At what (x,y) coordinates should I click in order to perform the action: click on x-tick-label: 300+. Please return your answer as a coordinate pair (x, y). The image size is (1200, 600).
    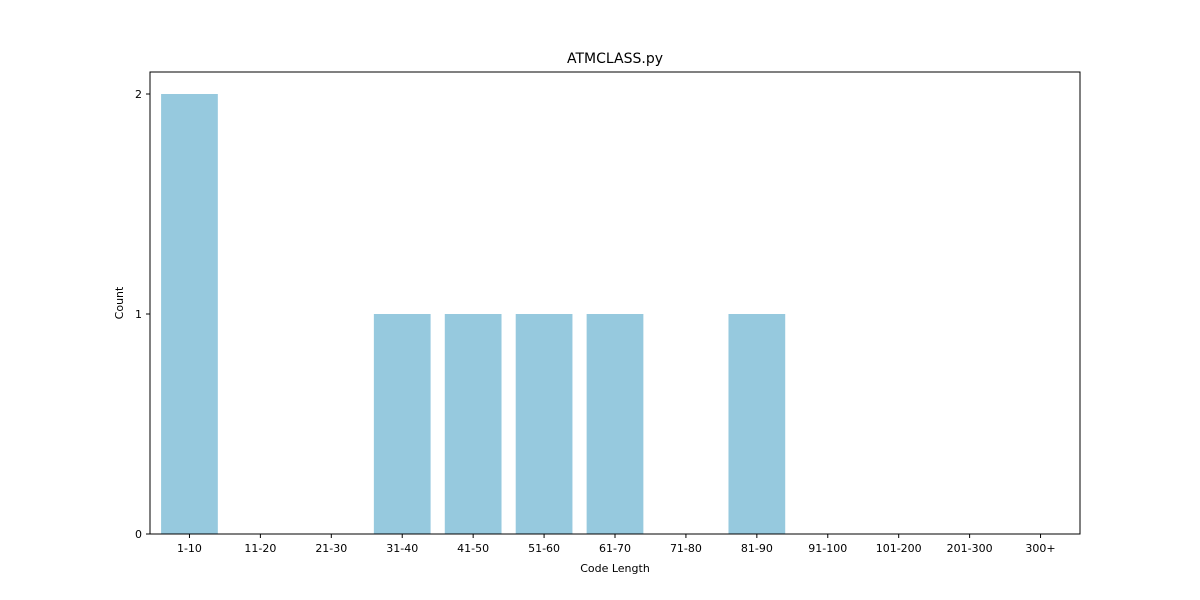
    Looking at the image, I should click on (1040, 548).